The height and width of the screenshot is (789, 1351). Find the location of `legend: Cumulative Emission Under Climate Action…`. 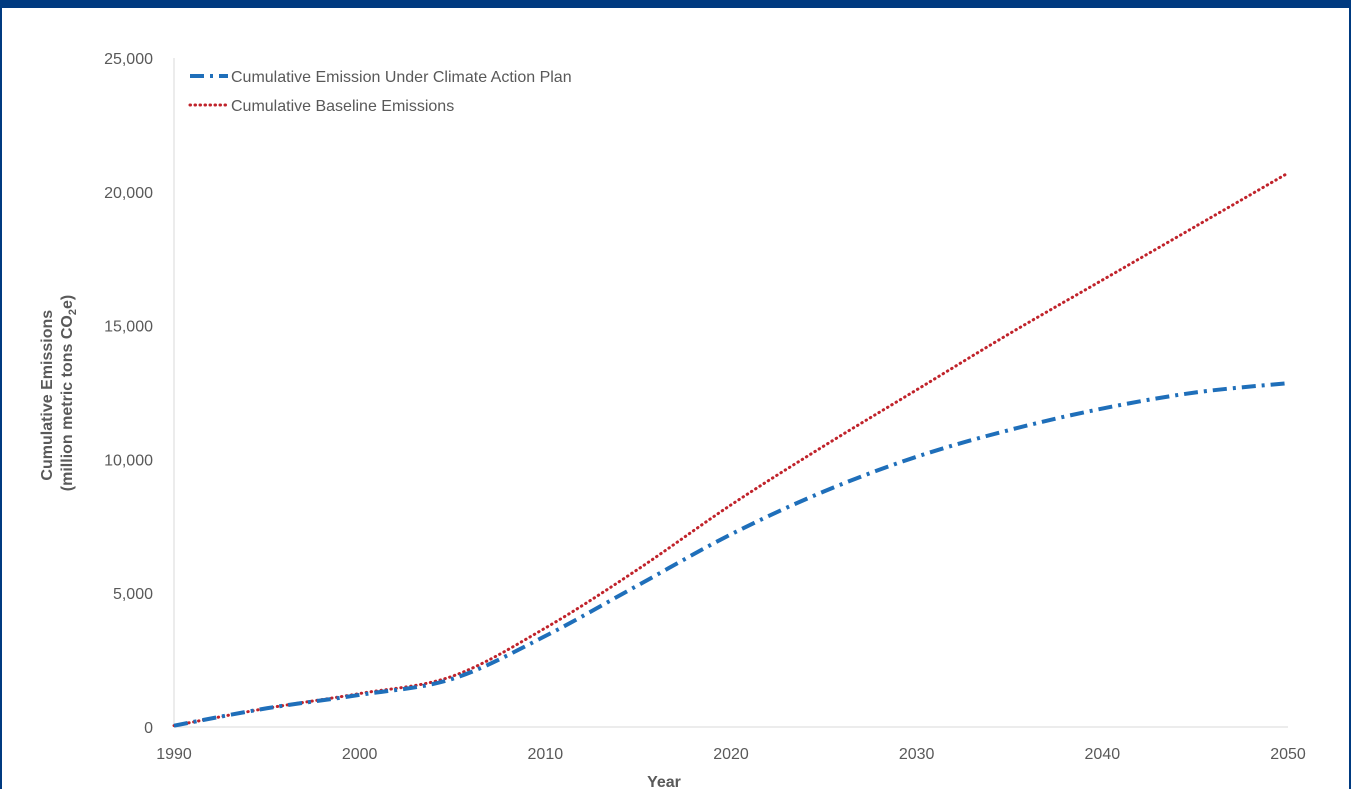

legend: Cumulative Emission Under Climate Action… is located at coordinates (380, 92).